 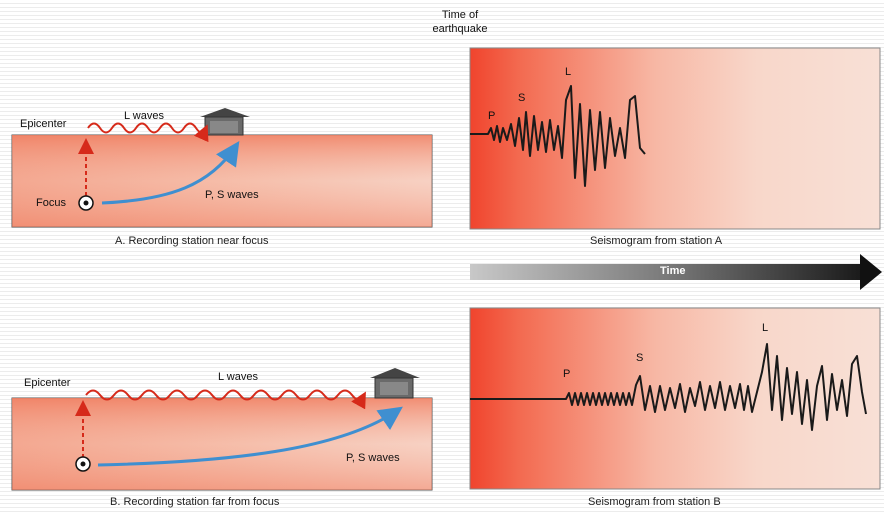 I want to click on seismogram-a-s-label: S, so click(x=522, y=98).